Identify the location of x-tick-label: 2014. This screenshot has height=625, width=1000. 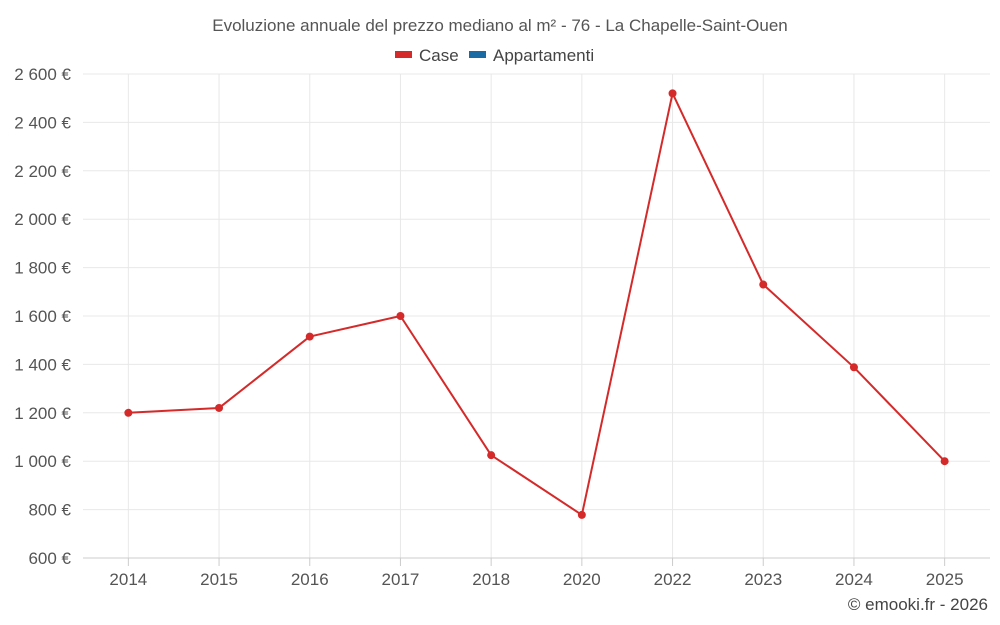
(128, 579).